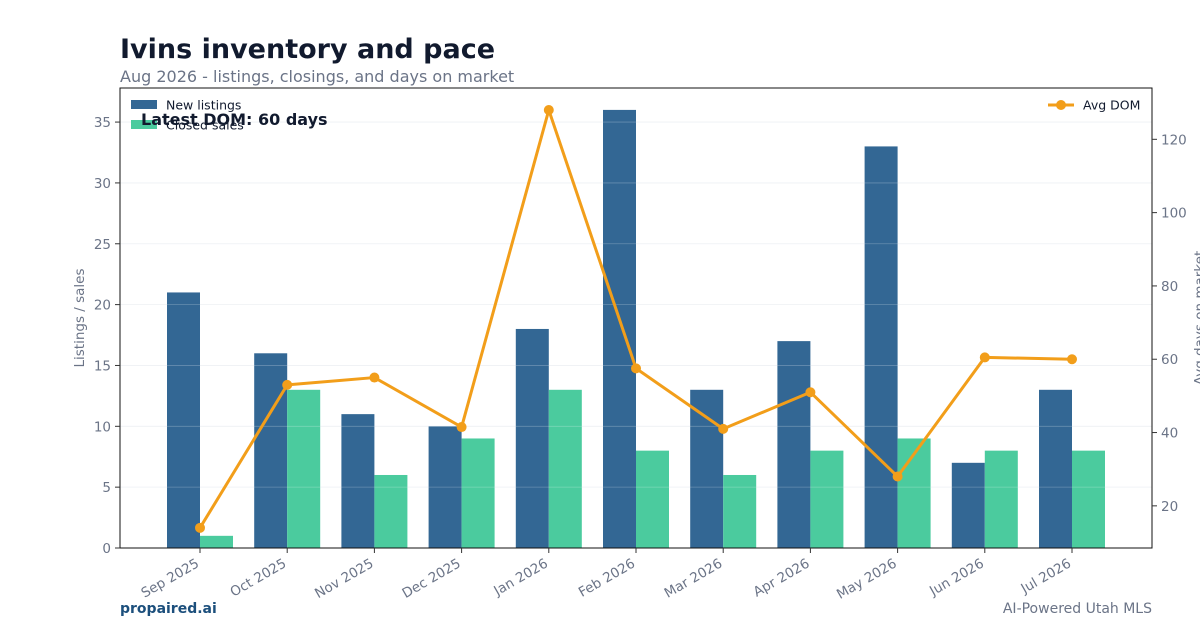 The width and height of the screenshot is (1200, 630). Describe the element at coordinates (1174, 214) in the screenshot. I see `y2-tick-label: 100` at that location.